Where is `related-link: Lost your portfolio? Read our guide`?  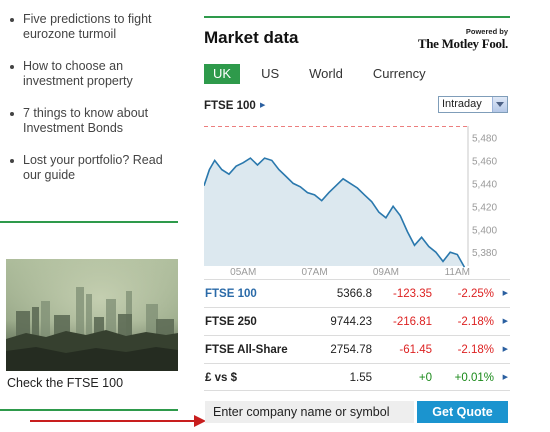 related-link: Lost your portfolio? Read our guide is located at coordinates (90, 168).